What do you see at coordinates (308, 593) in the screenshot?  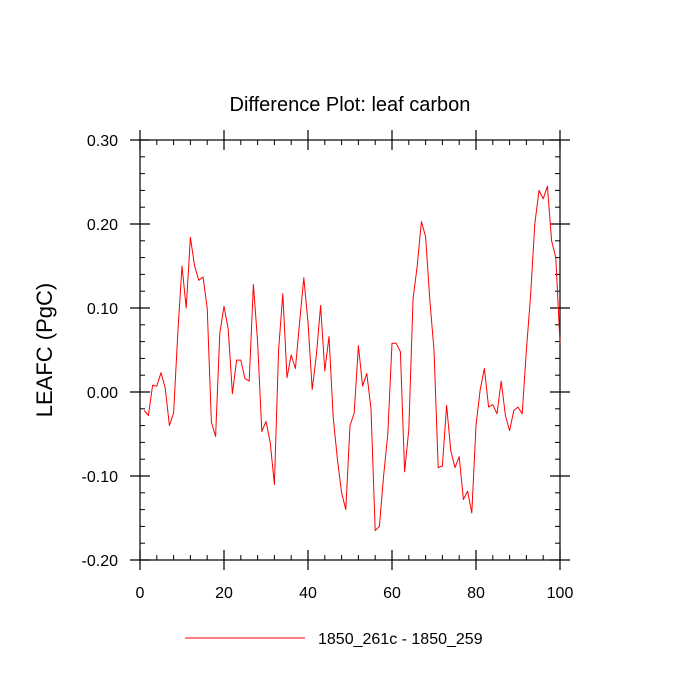 I see `x-tick-label: 40` at bounding box center [308, 593].